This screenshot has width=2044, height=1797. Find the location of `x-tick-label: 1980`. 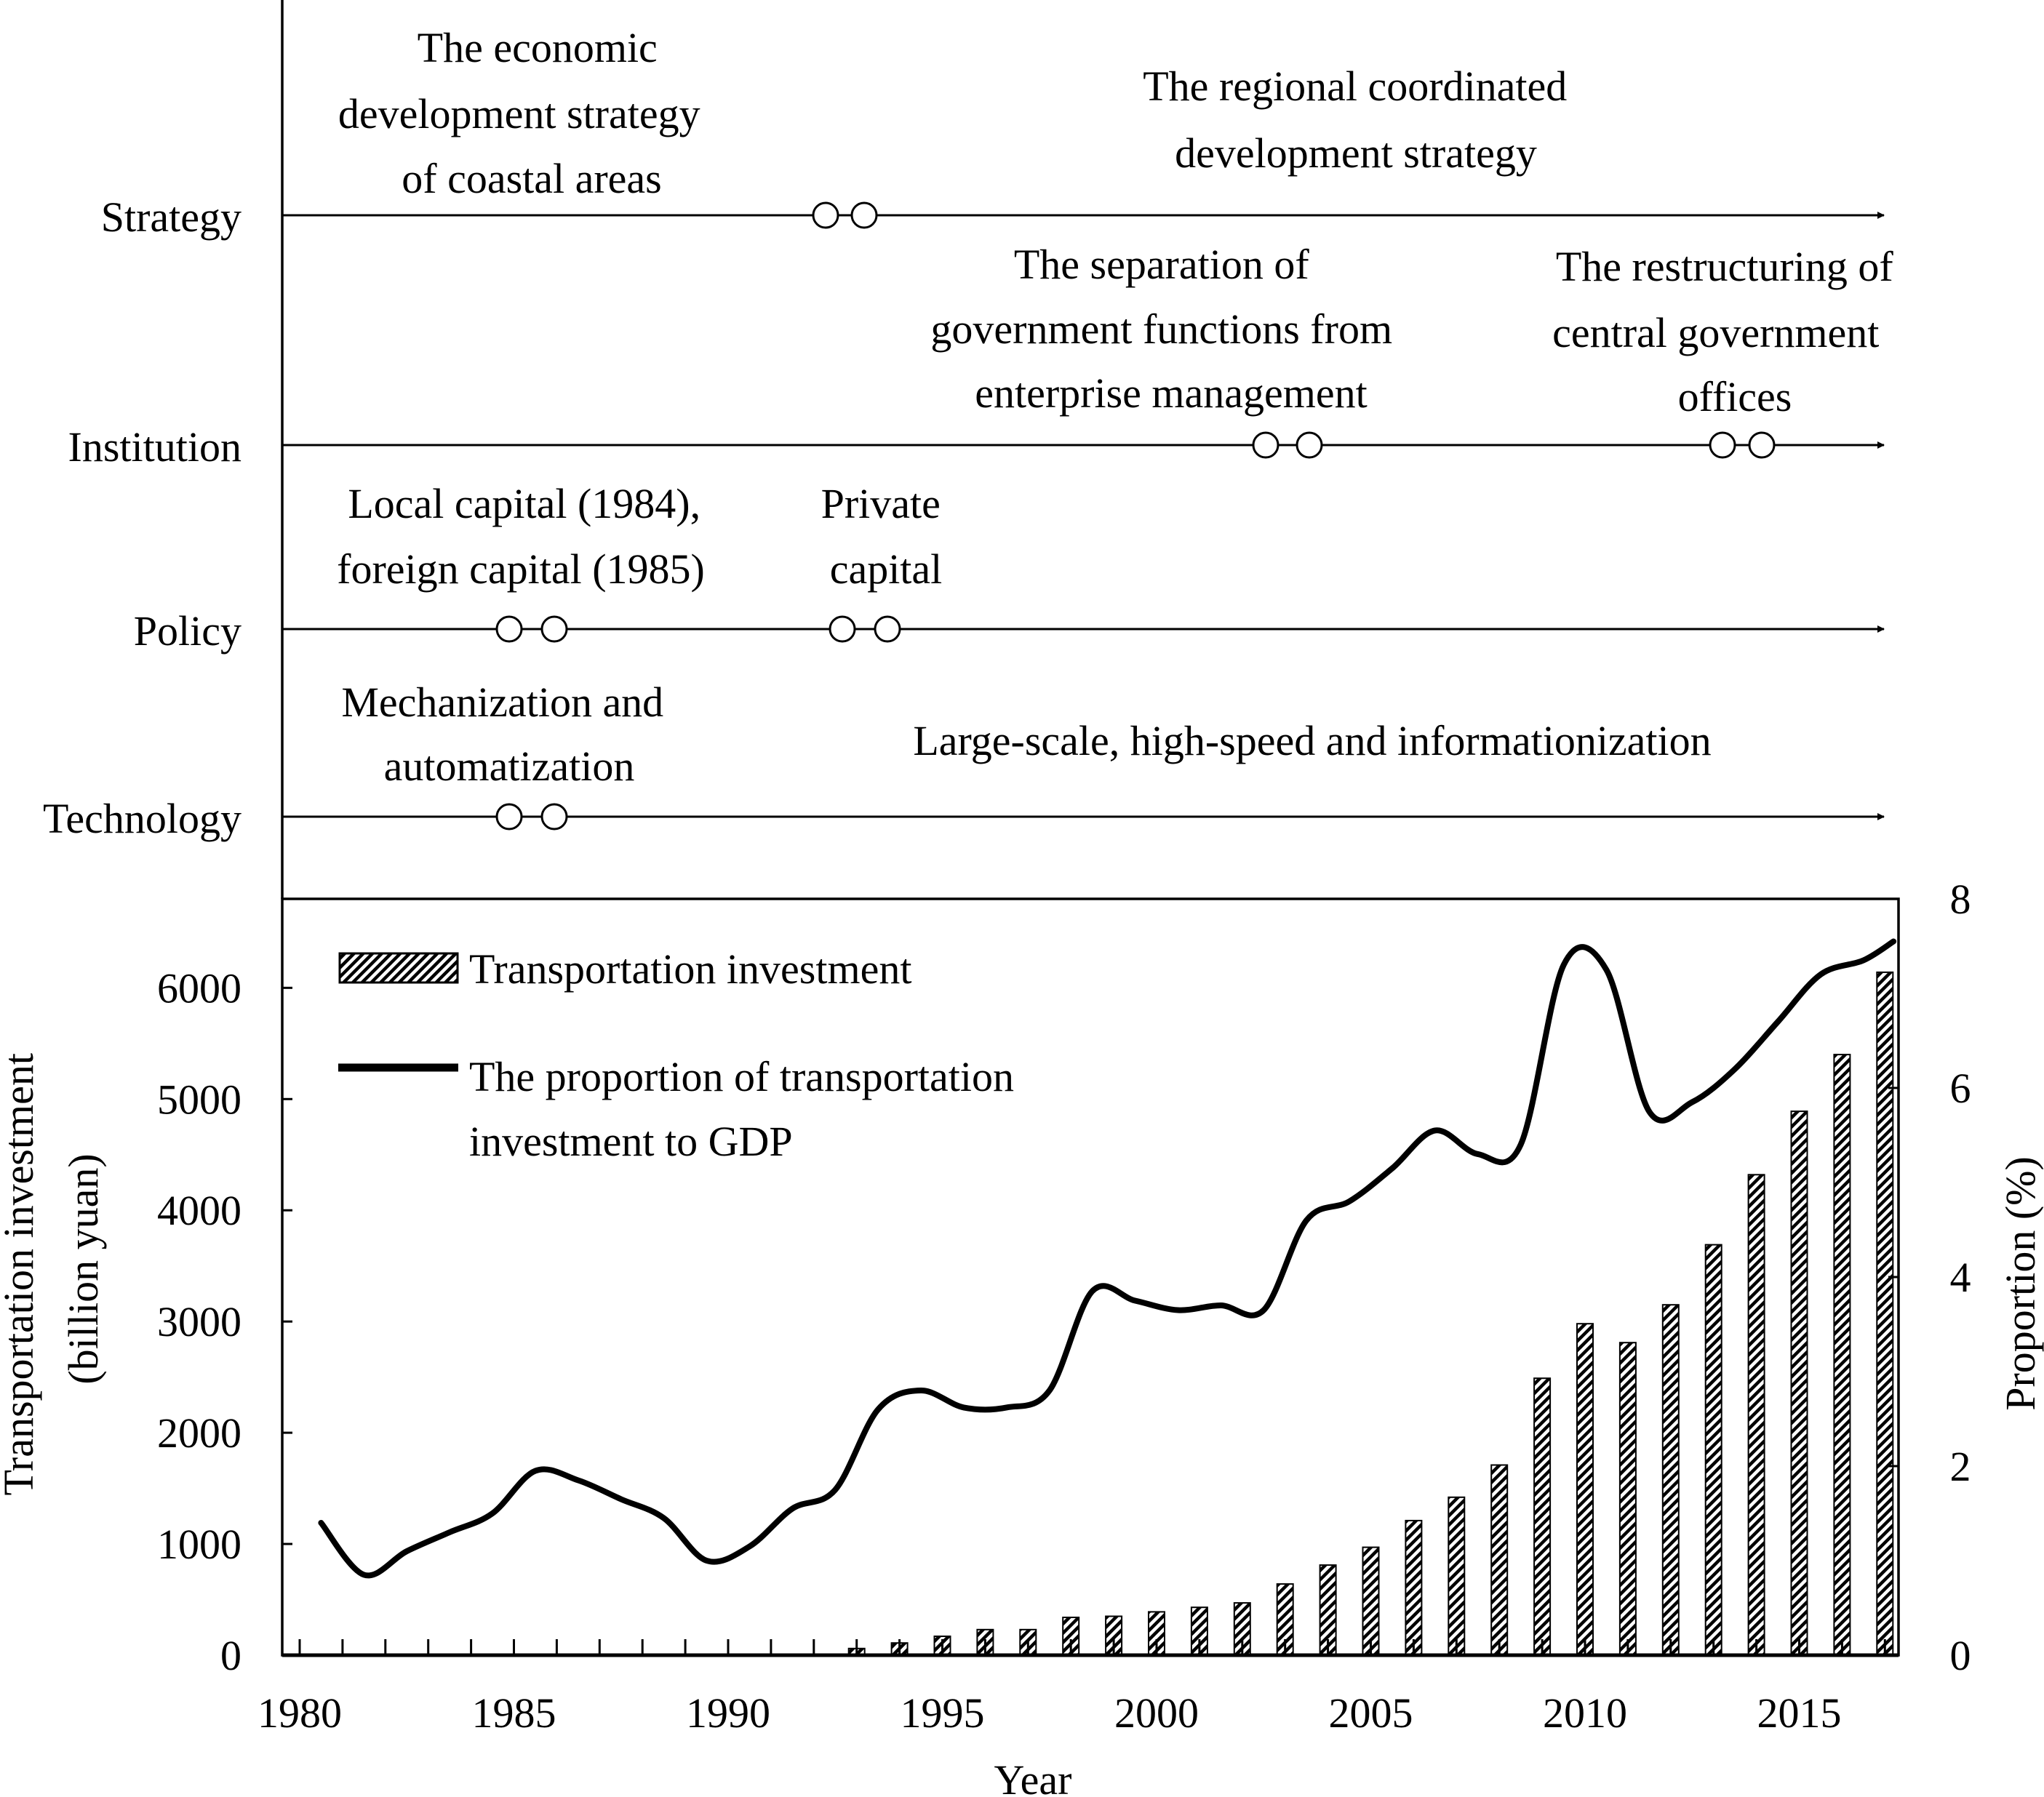

x-tick-label: 1980 is located at coordinates (300, 1713).